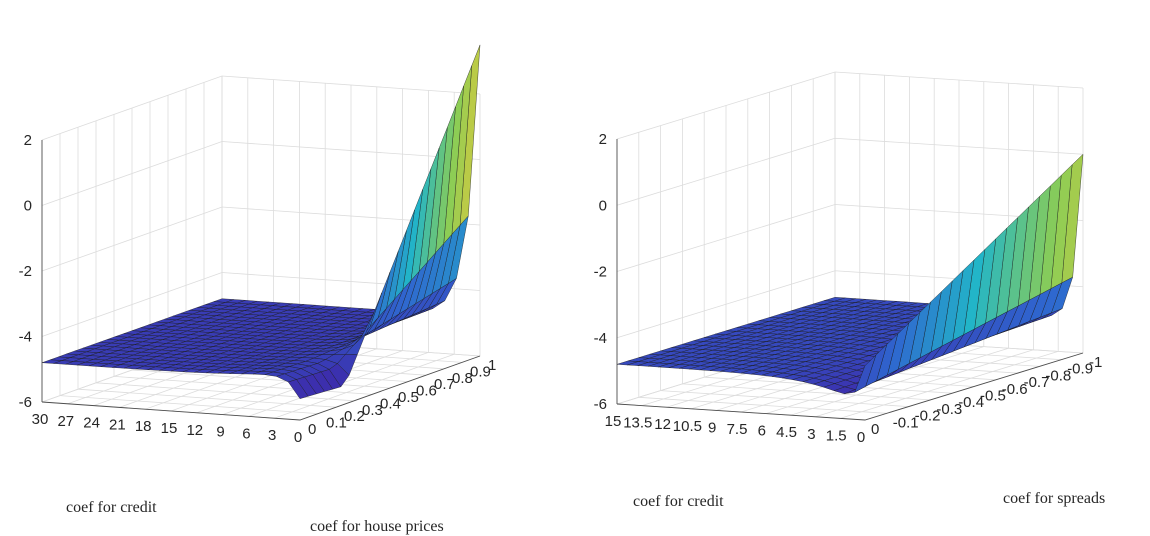 Image resolution: width=1150 pixels, height=536 pixels. What do you see at coordinates (408, 397) in the screenshot?
I see `y-tick-label: 0.5` at bounding box center [408, 397].